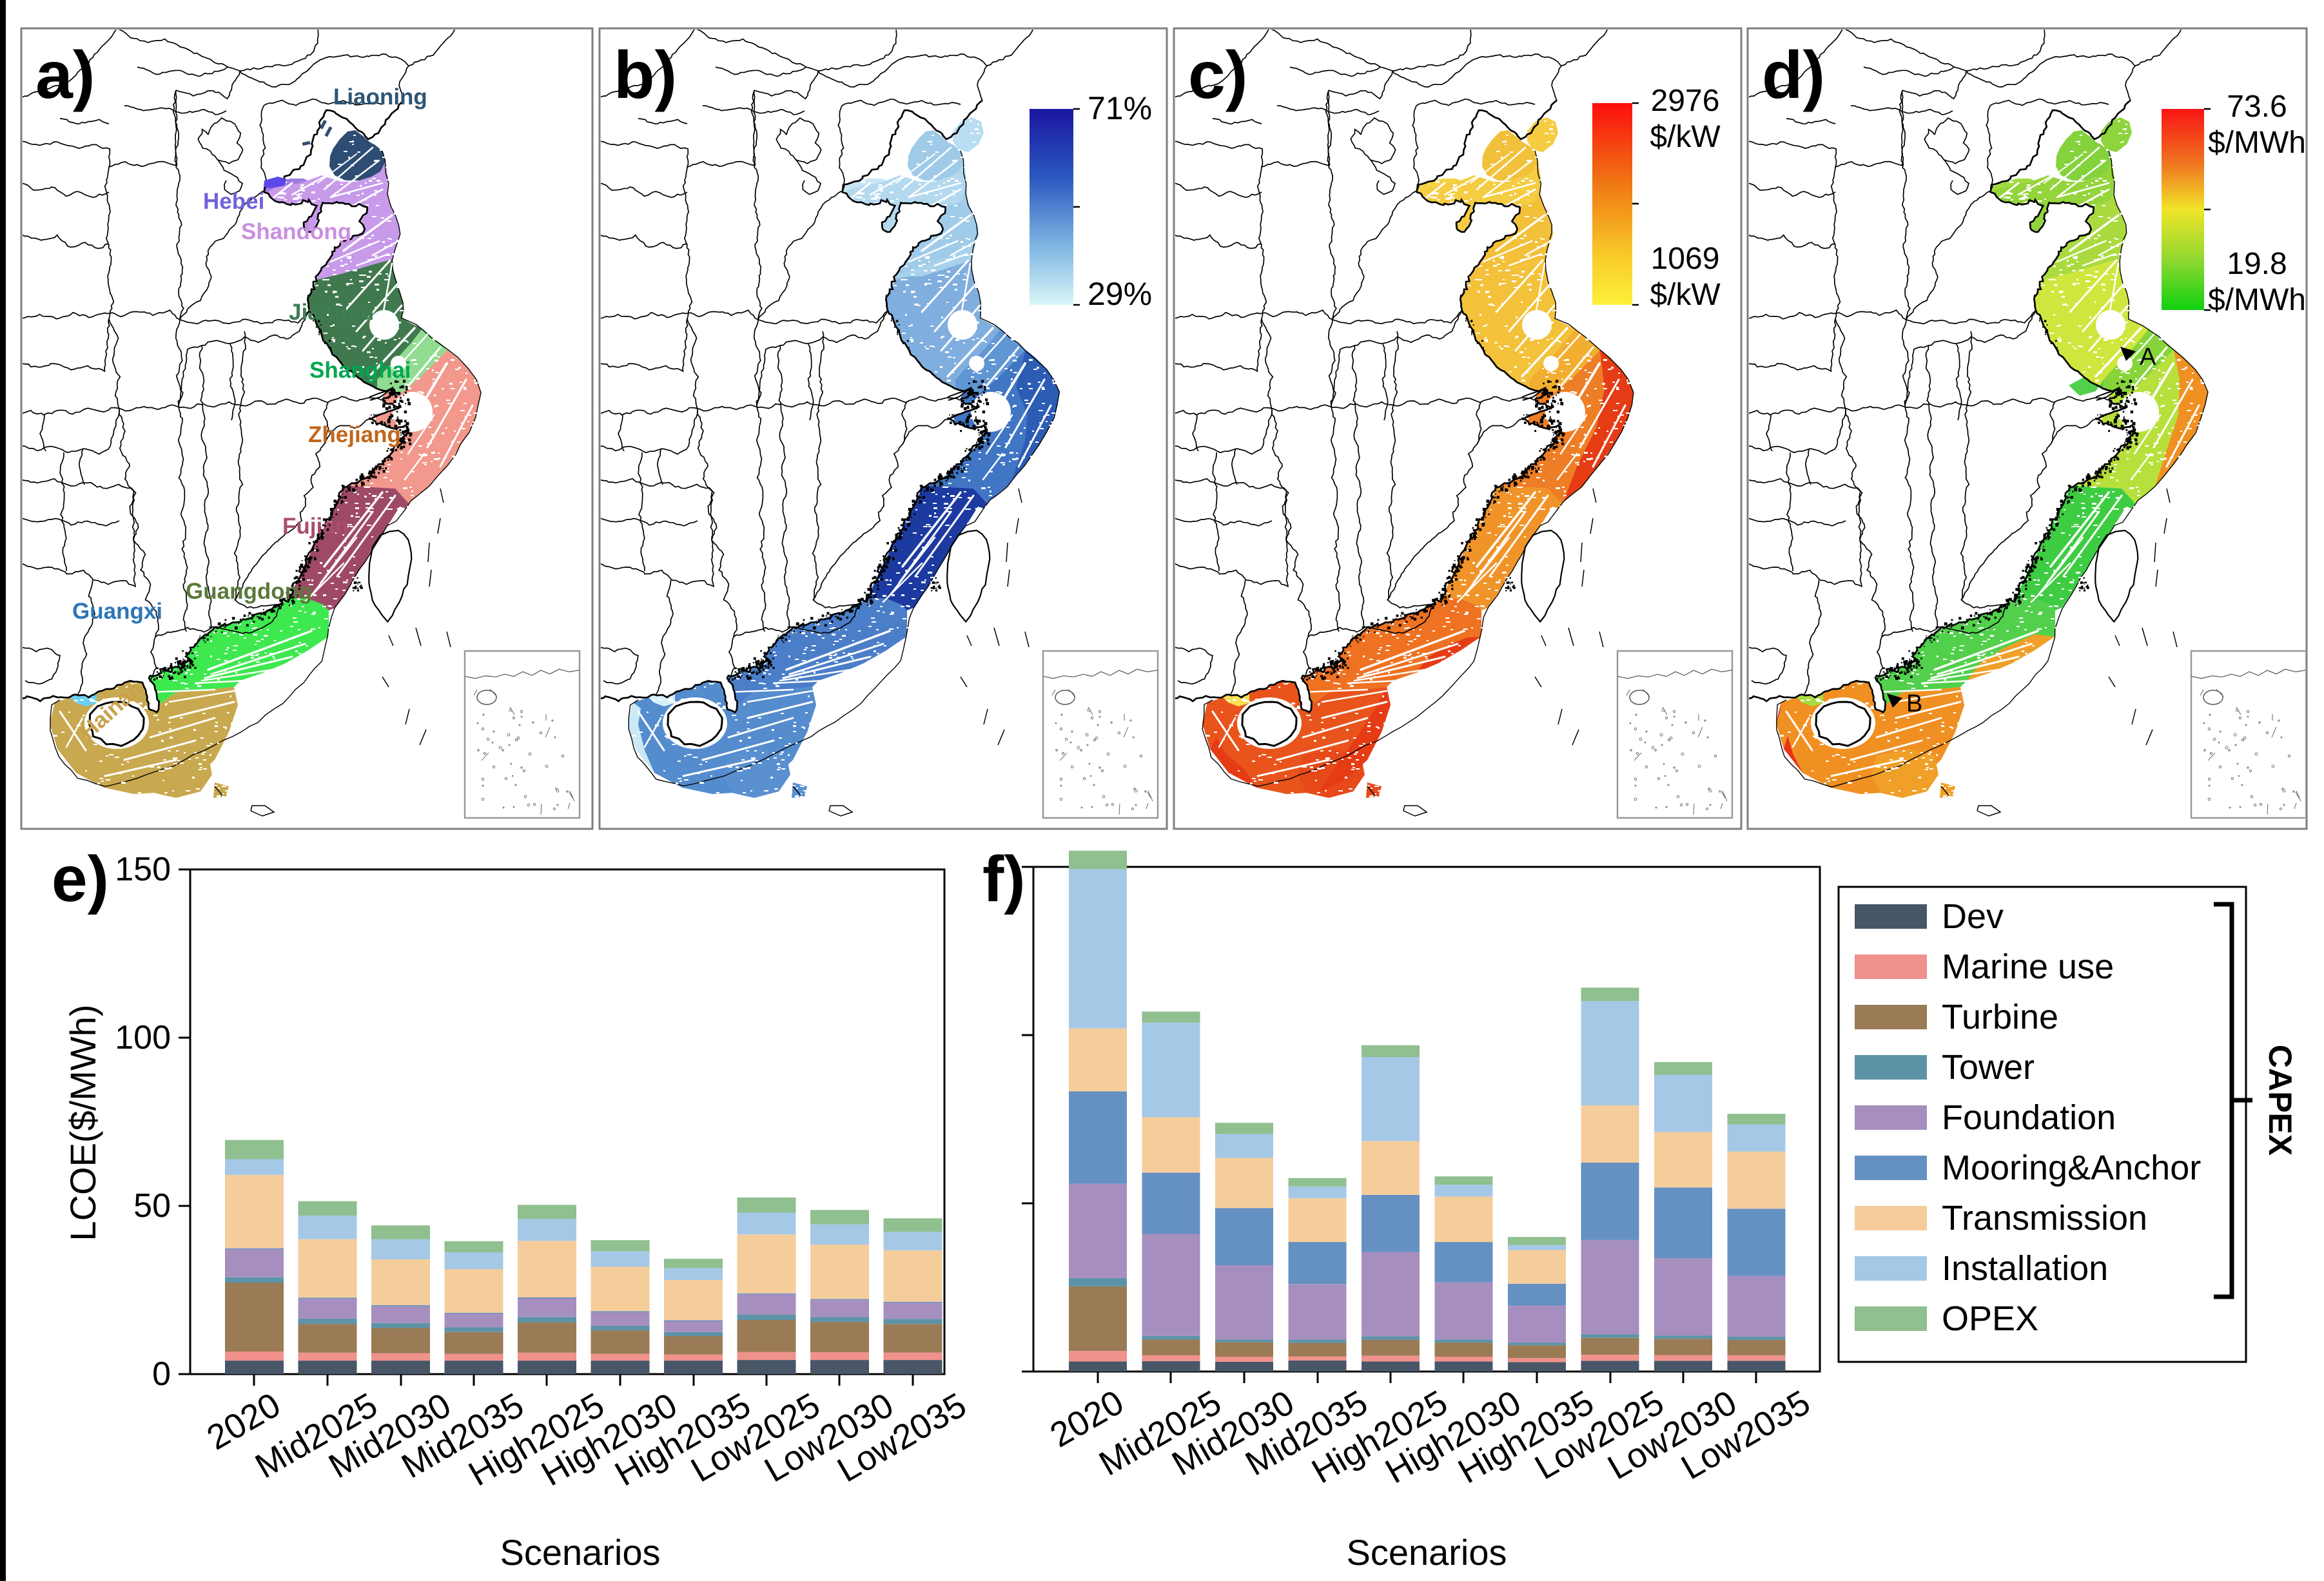 The width and height of the screenshot is (2324, 1581). I want to click on svg-text: 150, so click(143, 869).